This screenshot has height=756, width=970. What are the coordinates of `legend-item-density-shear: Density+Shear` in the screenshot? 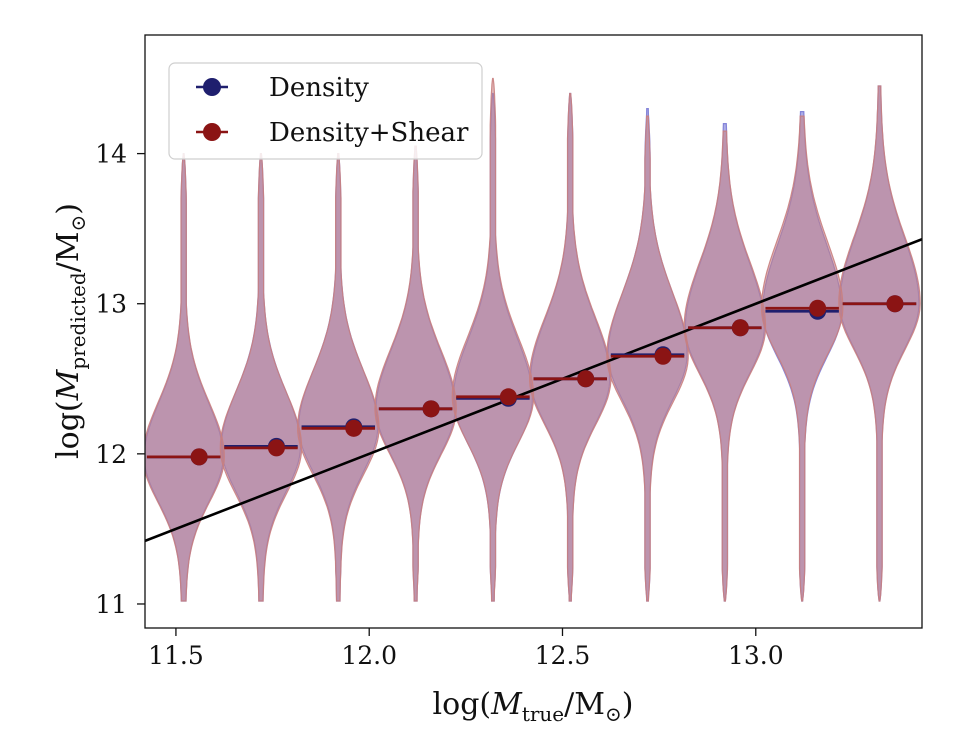 It's located at (332, 133).